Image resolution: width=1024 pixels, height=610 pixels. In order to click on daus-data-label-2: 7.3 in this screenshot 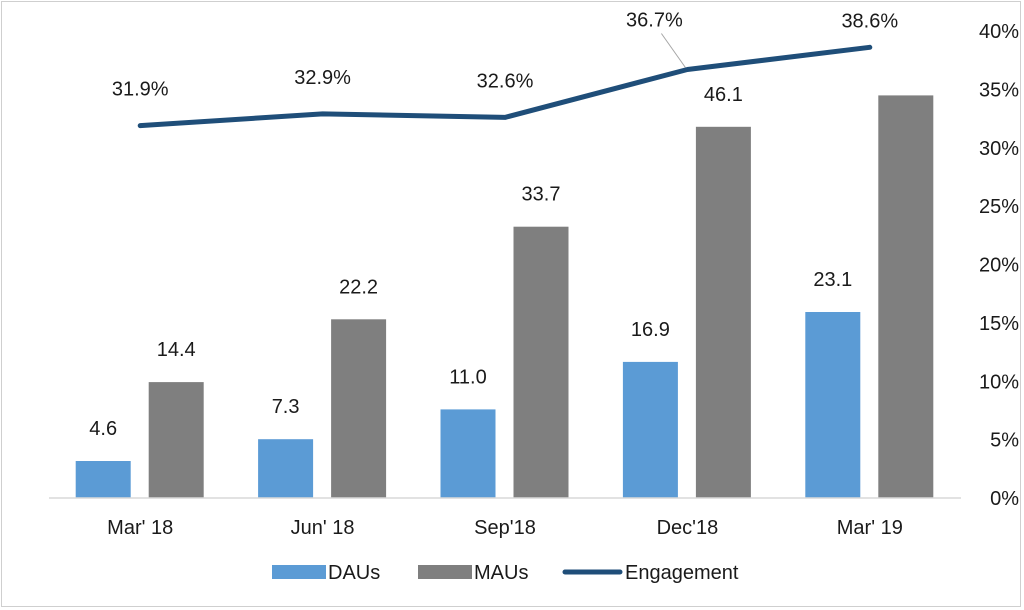, I will do `click(286, 407)`.